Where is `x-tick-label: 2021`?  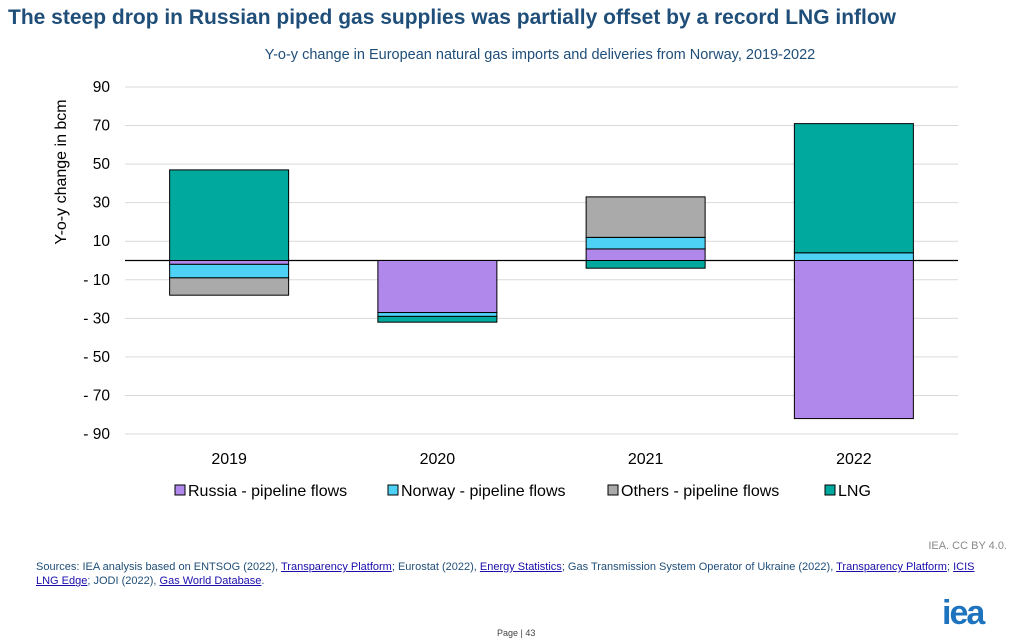 x-tick-label: 2021 is located at coordinates (646, 459).